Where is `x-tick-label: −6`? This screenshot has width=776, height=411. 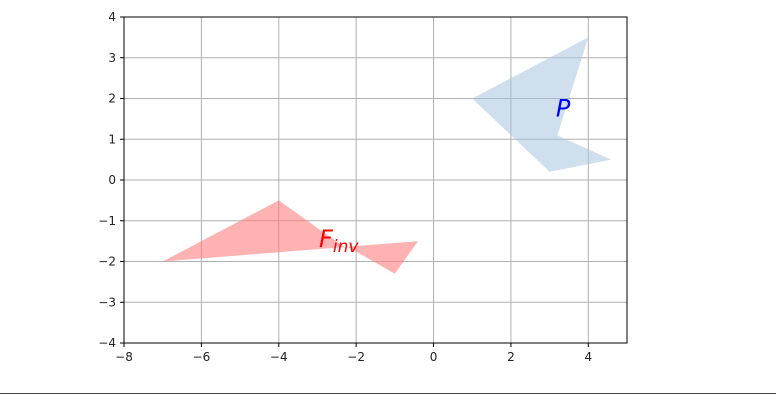 x-tick-label: −6 is located at coordinates (202, 357).